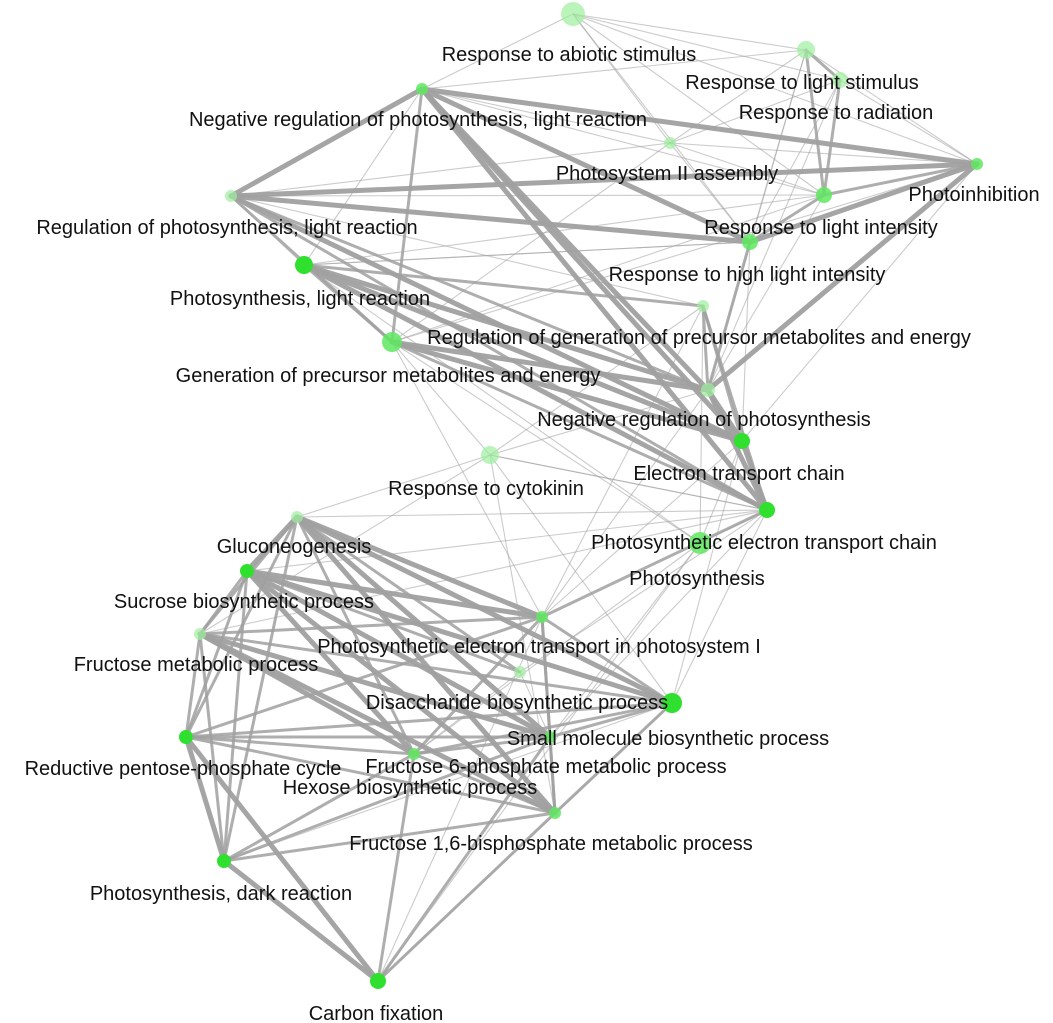  I want to click on edge-ps_lr-neg_reg_ps, so click(506, 327).